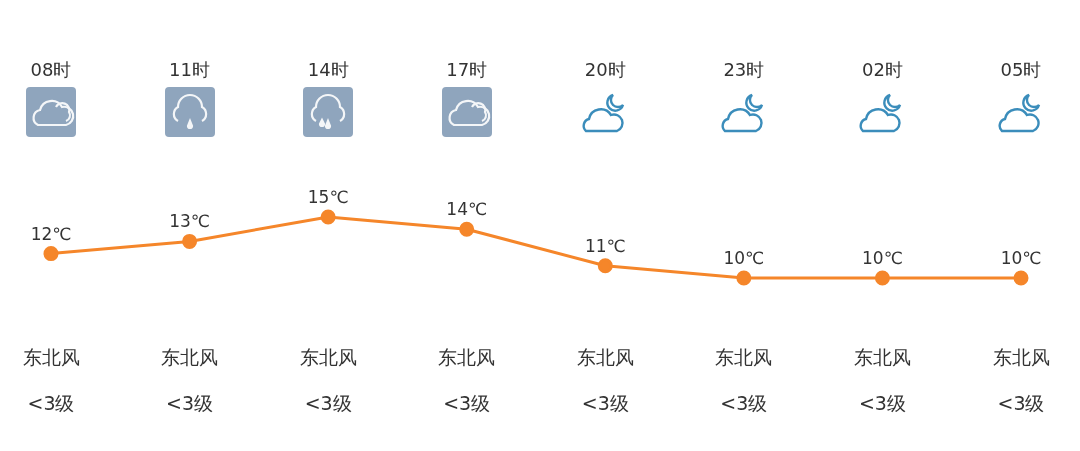  What do you see at coordinates (467, 69) in the screenshot?
I see `x-tick-label: 17时` at bounding box center [467, 69].